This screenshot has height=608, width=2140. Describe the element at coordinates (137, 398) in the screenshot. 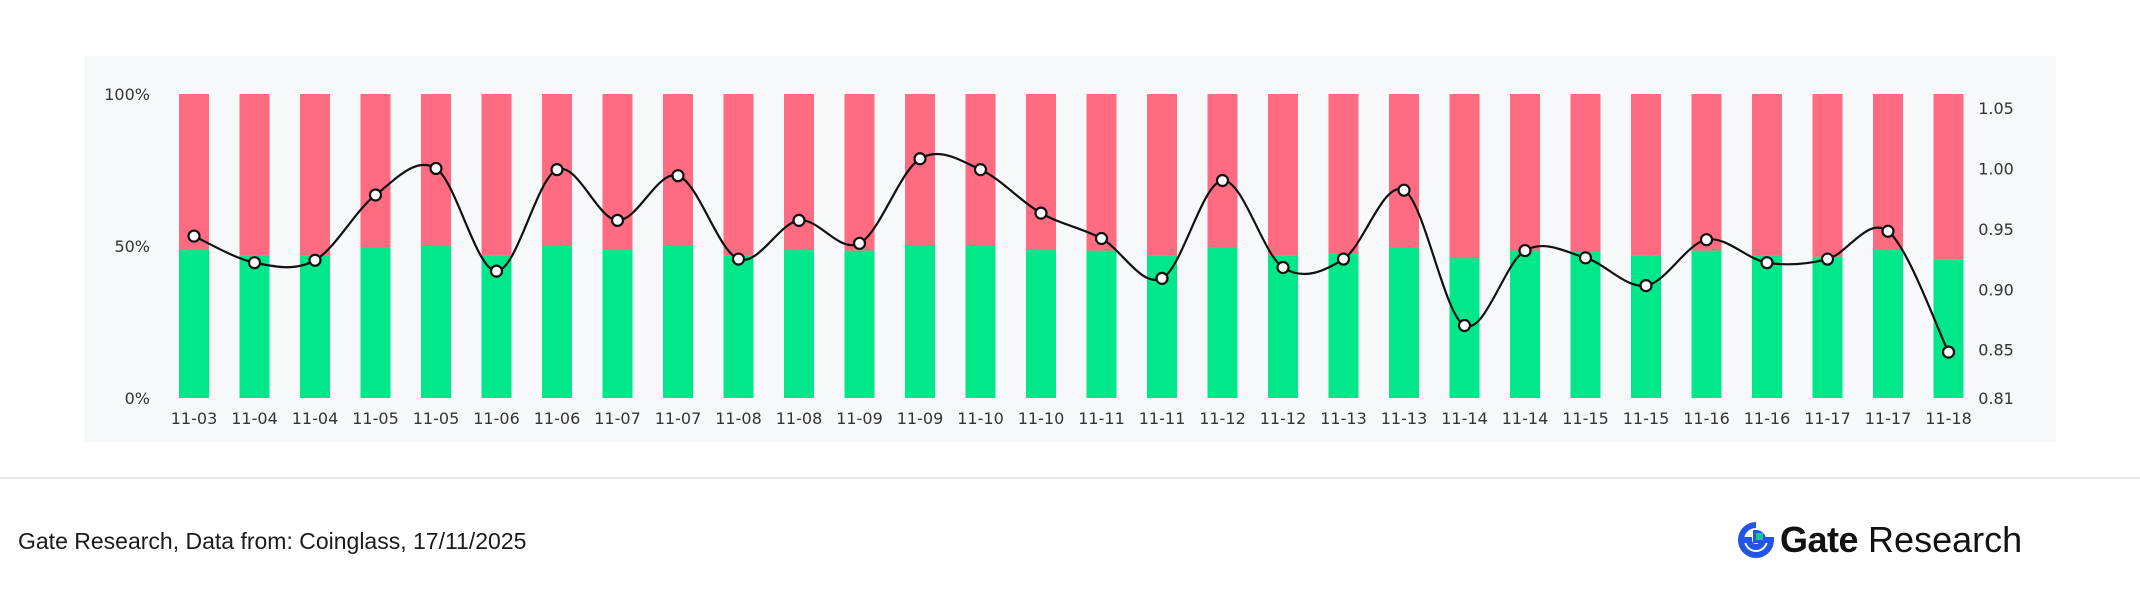

I see `left-tick-label: 0%` at that location.